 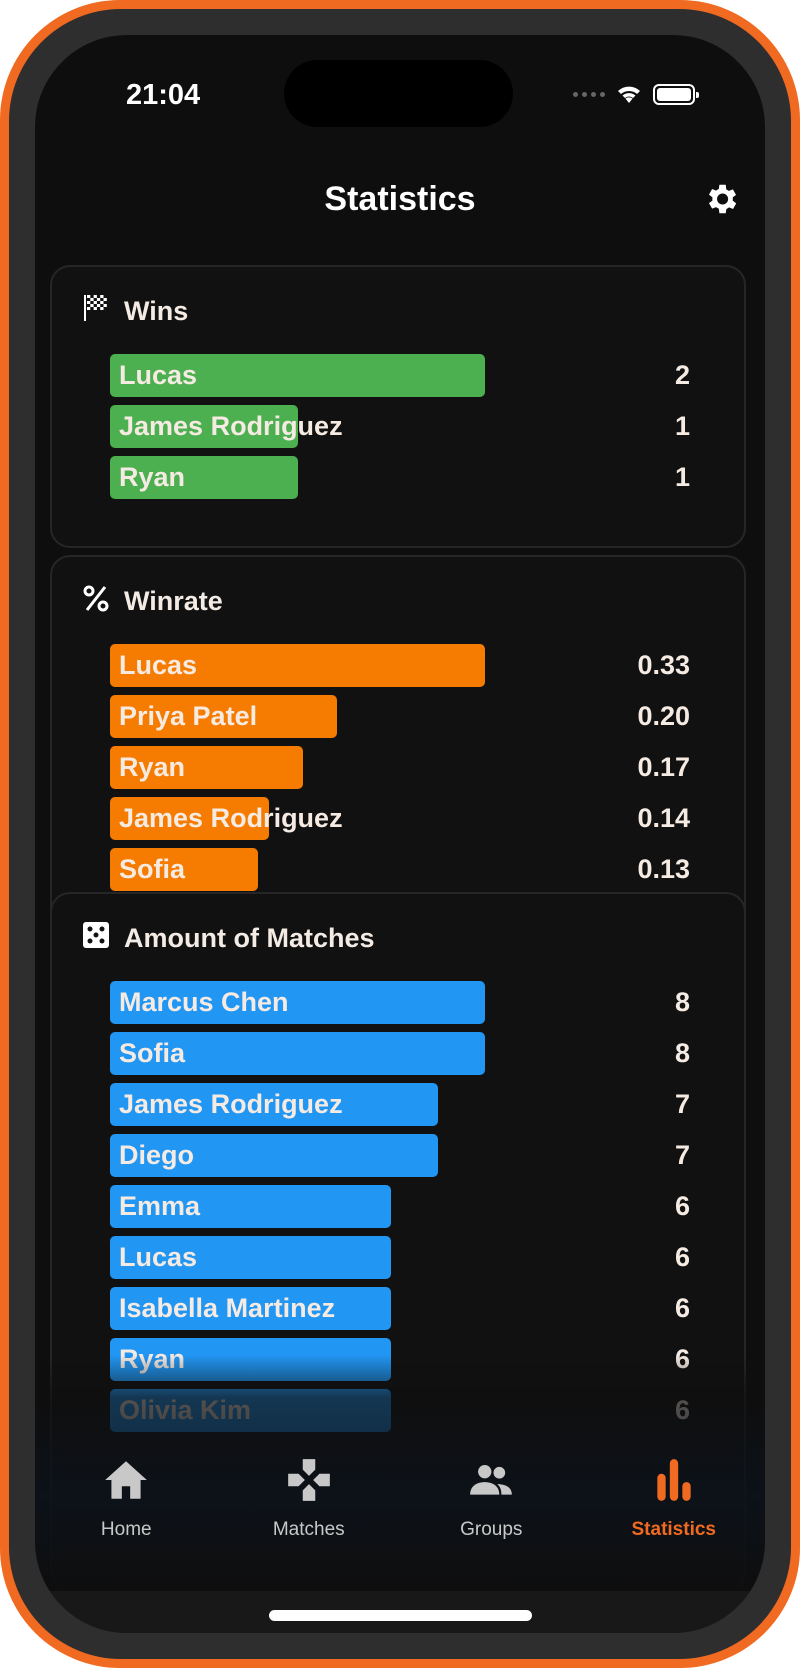 I want to click on stat-value: 0.13, so click(x=663, y=869).